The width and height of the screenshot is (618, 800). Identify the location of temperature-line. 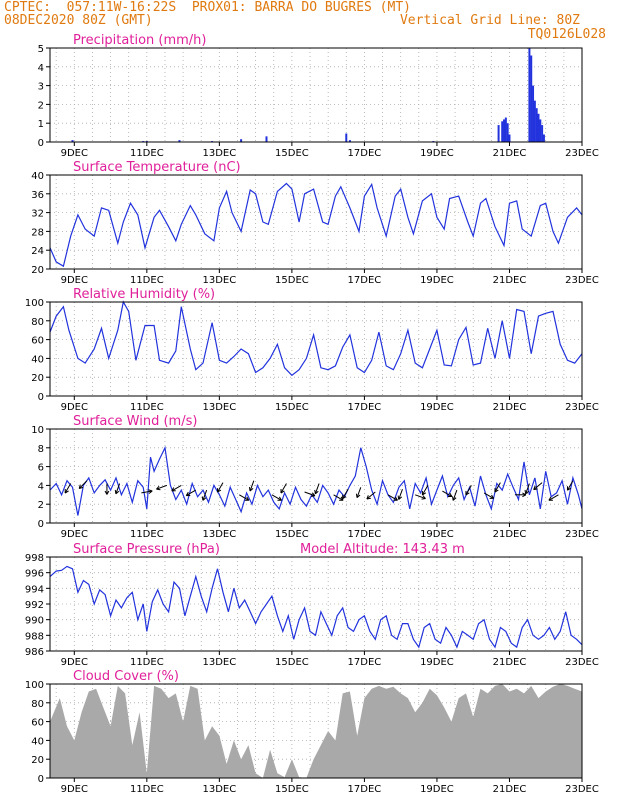
(316, 225).